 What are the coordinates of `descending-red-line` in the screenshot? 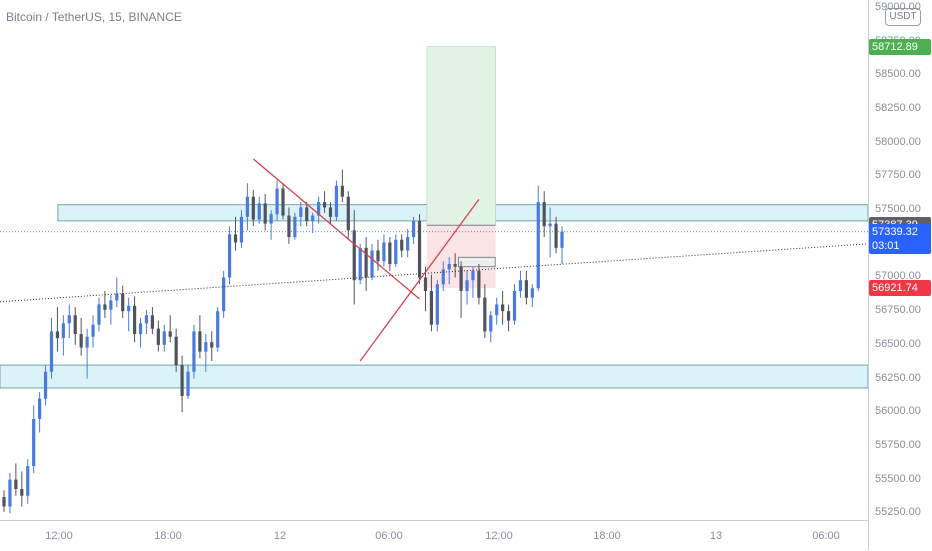 It's located at (336, 229).